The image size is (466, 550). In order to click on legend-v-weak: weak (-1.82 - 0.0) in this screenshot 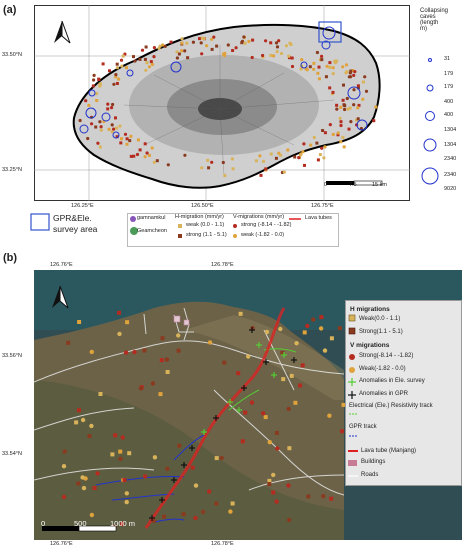, I will do `click(263, 235)`.